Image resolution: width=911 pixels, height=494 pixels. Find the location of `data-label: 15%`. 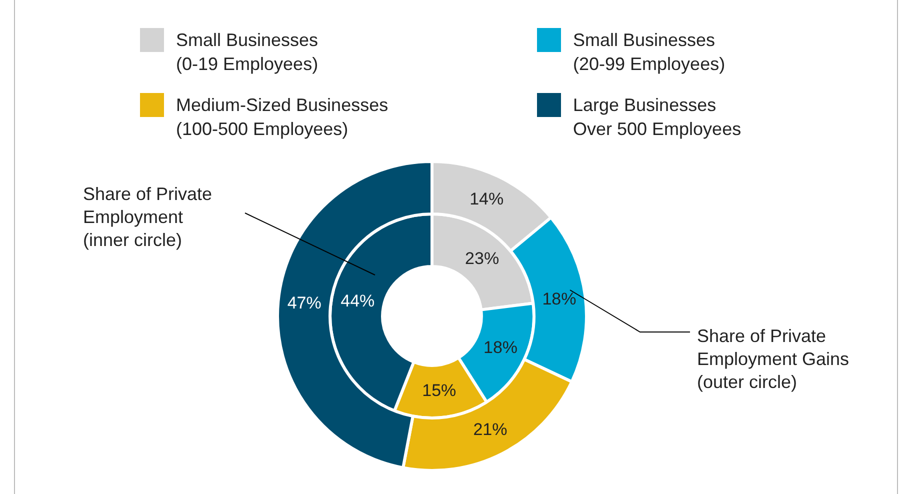

data-label: 15% is located at coordinates (439, 390).